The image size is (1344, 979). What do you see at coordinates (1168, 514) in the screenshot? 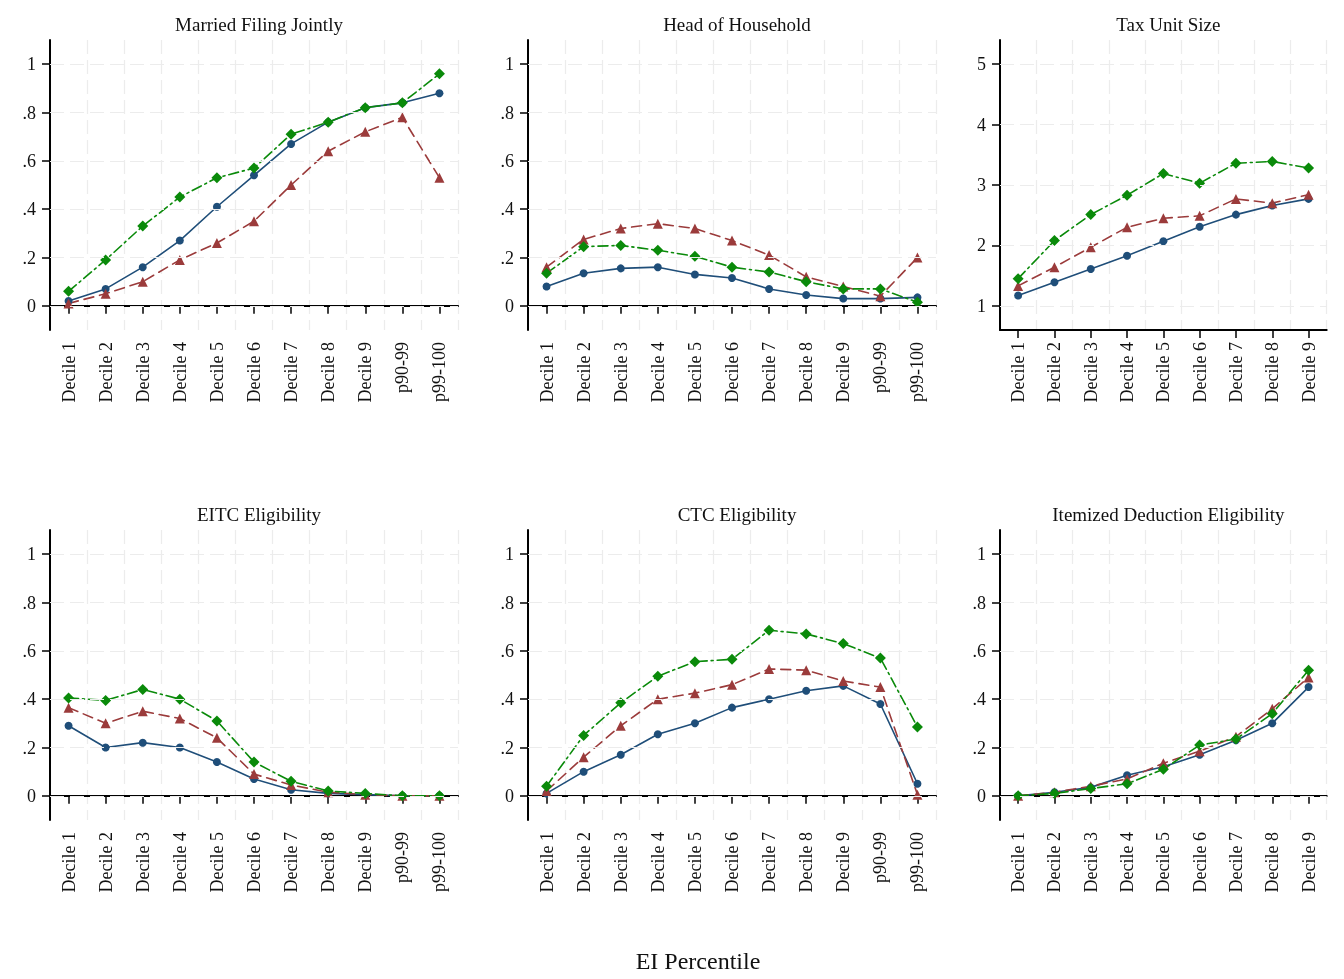
I see `chart-title: Itemized Deduction Eligibility` at bounding box center [1168, 514].